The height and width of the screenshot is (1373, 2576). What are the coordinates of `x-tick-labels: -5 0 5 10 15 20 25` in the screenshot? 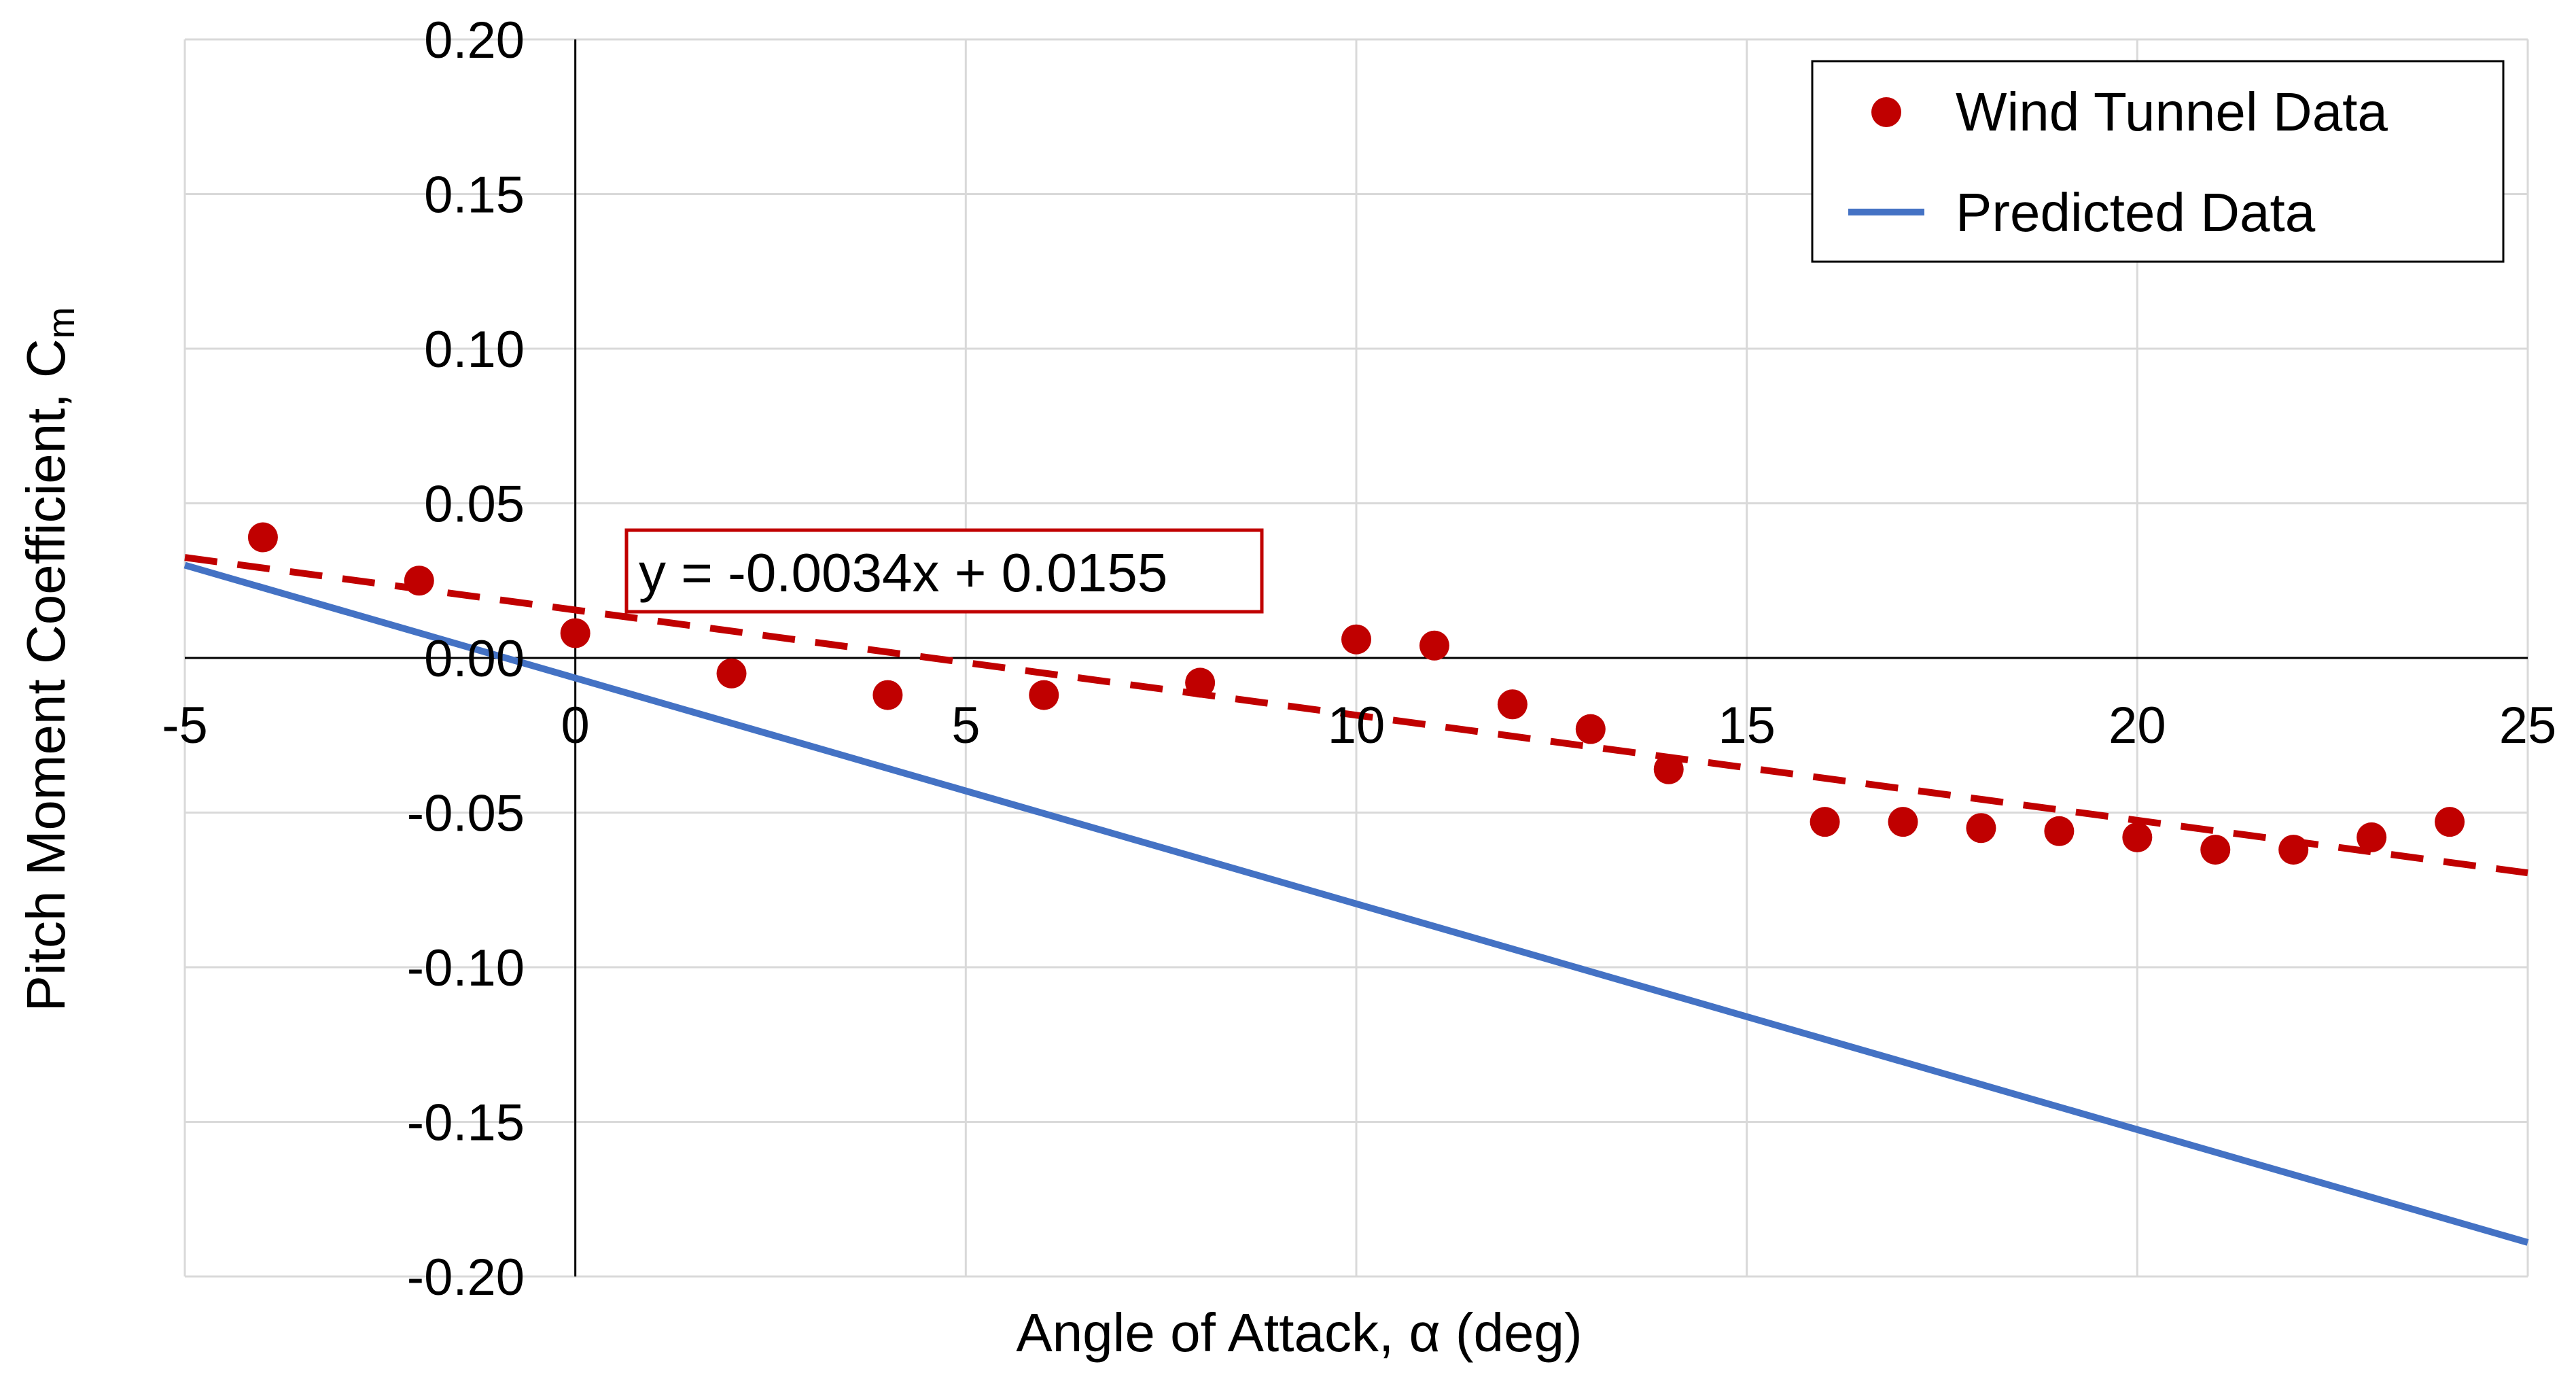 It's located at (1359, 726).